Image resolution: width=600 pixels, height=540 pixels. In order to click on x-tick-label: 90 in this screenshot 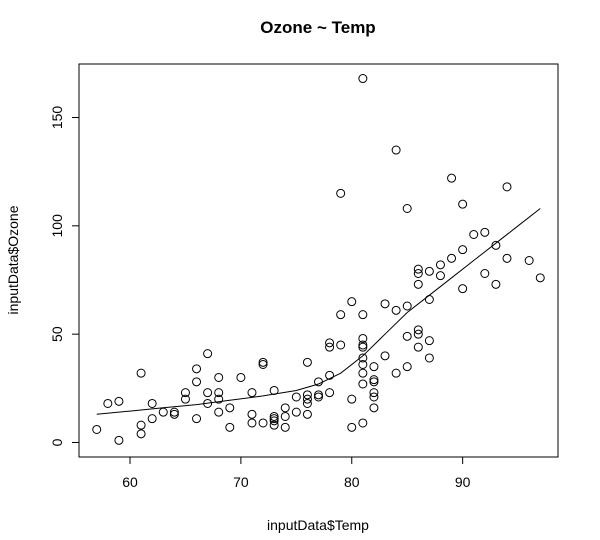, I will do `click(463, 482)`.